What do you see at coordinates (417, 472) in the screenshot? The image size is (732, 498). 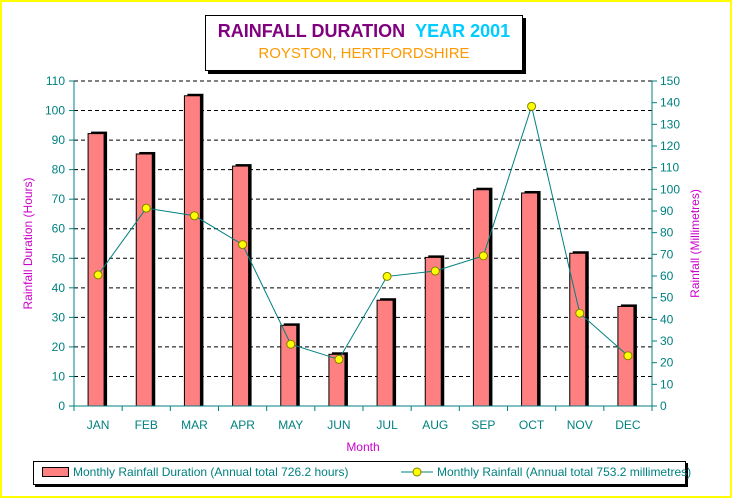 I see `line-marker-icon` at bounding box center [417, 472].